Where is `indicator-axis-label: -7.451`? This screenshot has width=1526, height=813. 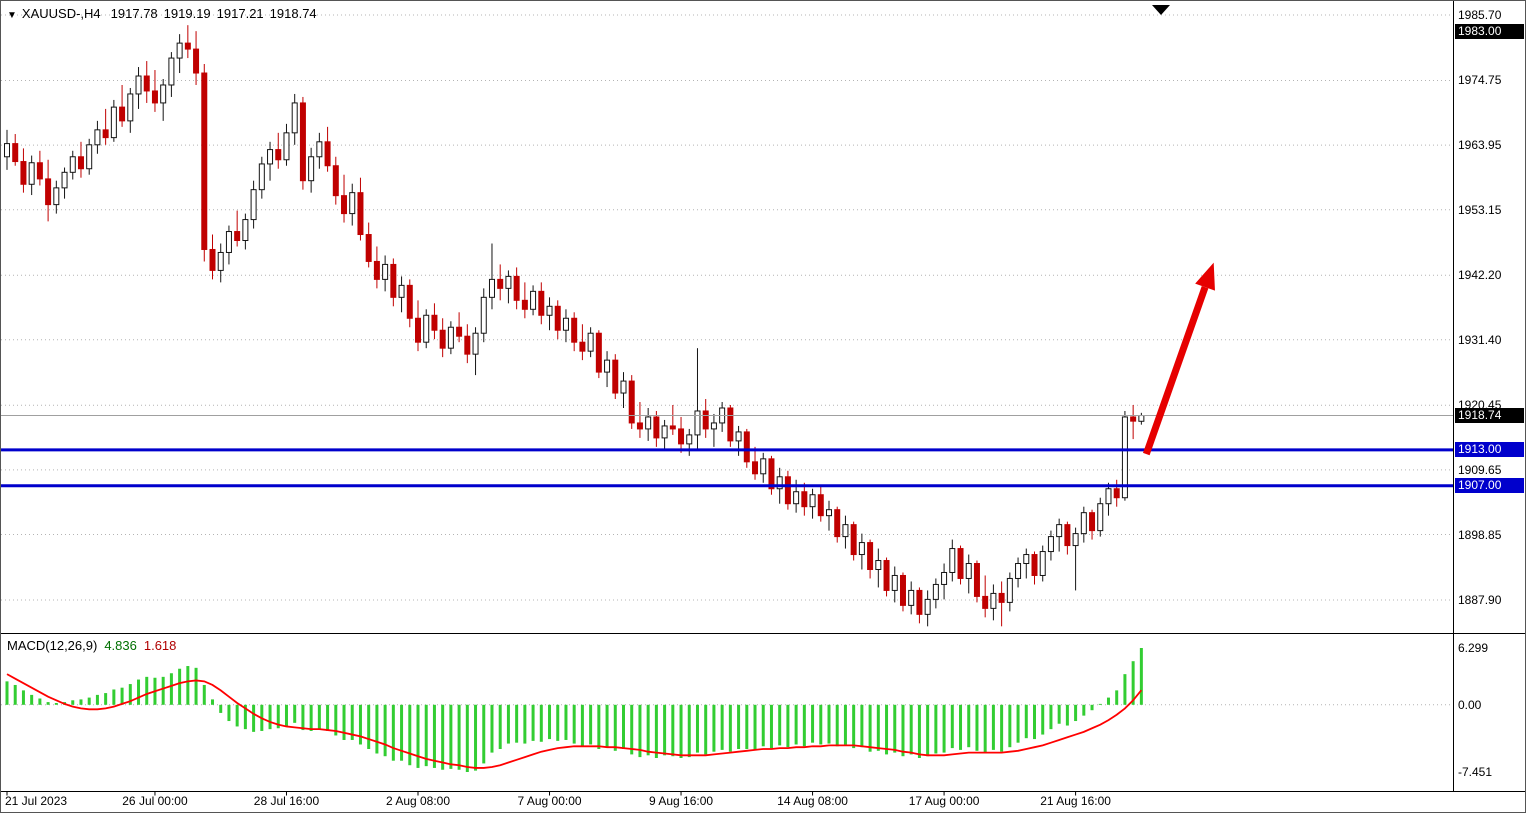 indicator-axis-label: -7.451 is located at coordinates (1475, 772).